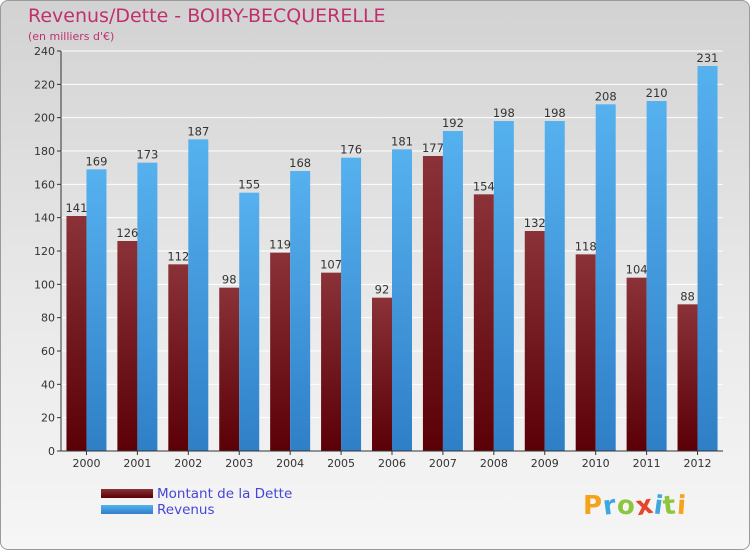 Image resolution: width=750 pixels, height=550 pixels. Describe the element at coordinates (147, 155) in the screenshot. I see `data-label-revenus: 173` at that location.